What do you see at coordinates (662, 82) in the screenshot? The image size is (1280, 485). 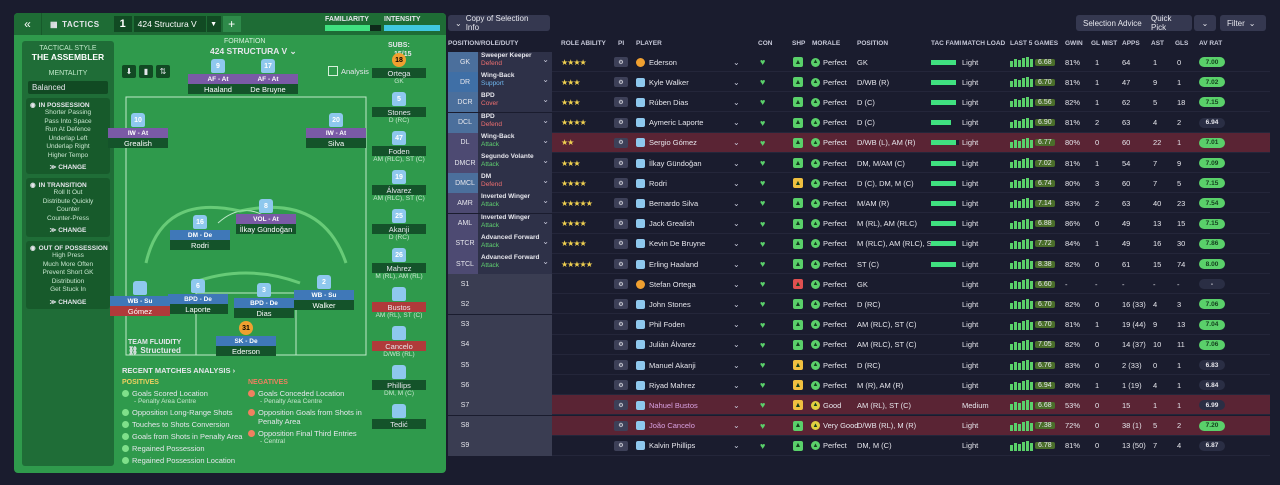 I see `player-cell: Kyle Walker` at bounding box center [662, 82].